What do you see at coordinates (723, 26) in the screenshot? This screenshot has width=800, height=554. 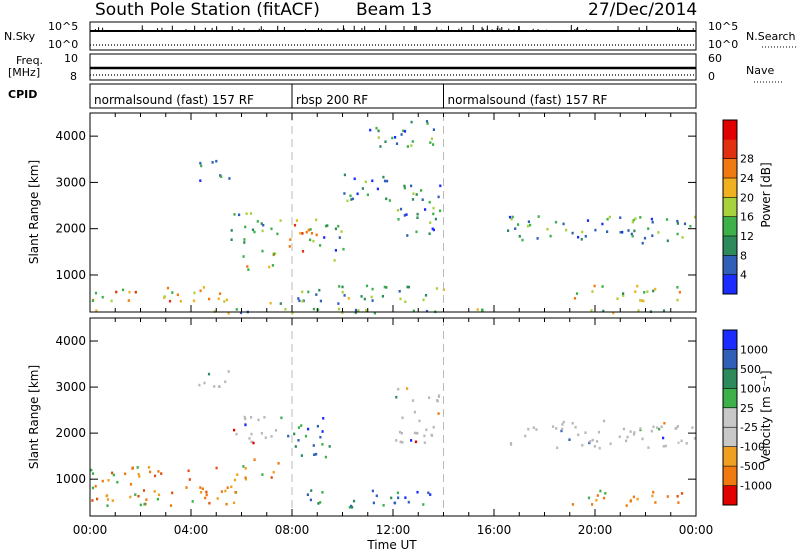 I see `nsearch-tick-top: 10^5` at bounding box center [723, 26].